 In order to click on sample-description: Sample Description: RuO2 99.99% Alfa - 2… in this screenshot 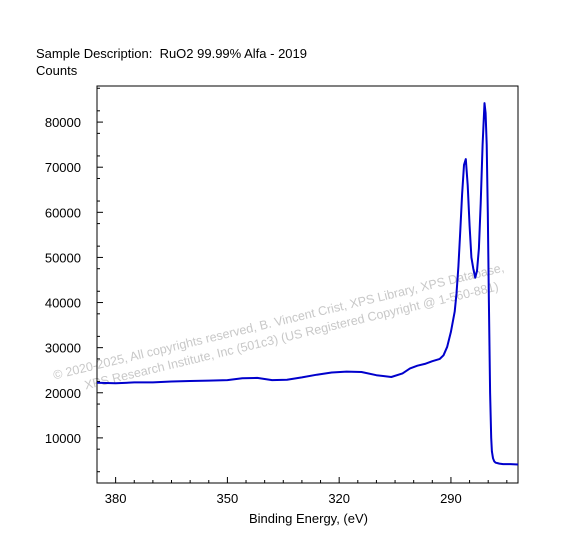, I will do `click(171, 53)`.